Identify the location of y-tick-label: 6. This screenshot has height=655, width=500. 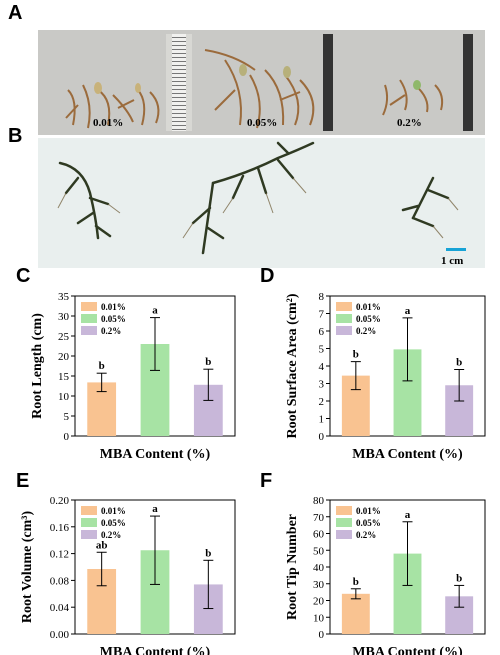
(322, 332).